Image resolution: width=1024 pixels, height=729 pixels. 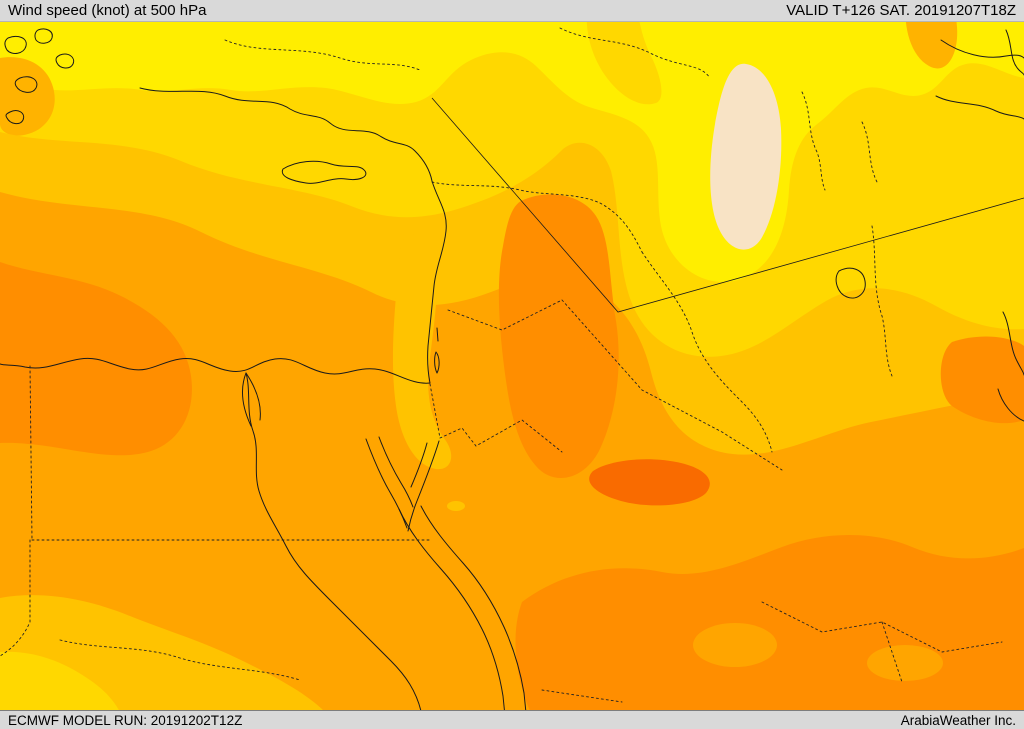 What do you see at coordinates (15, 598) in the screenshot?
I see `border-sudan-libya` at bounding box center [15, 598].